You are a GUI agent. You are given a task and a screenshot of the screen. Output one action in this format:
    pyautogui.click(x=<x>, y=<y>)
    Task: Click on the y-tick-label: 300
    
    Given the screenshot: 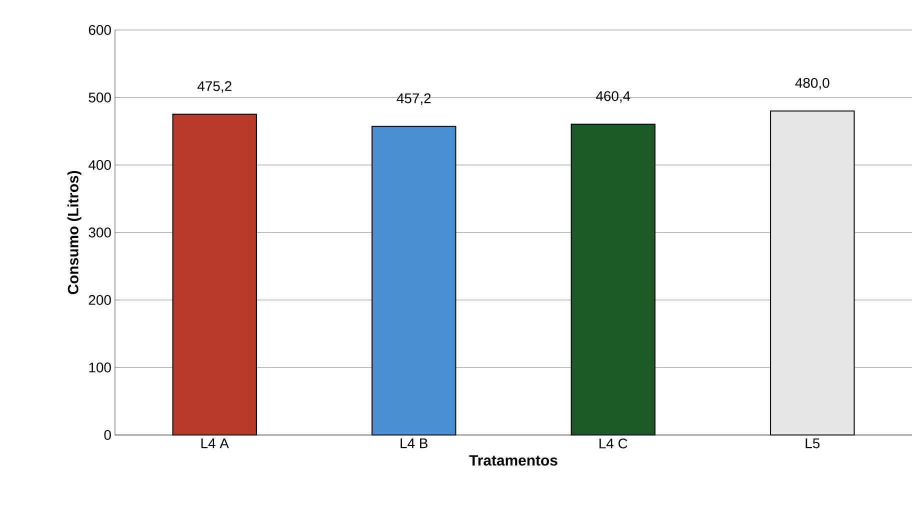 What is the action you would take?
    pyautogui.click(x=99, y=233)
    